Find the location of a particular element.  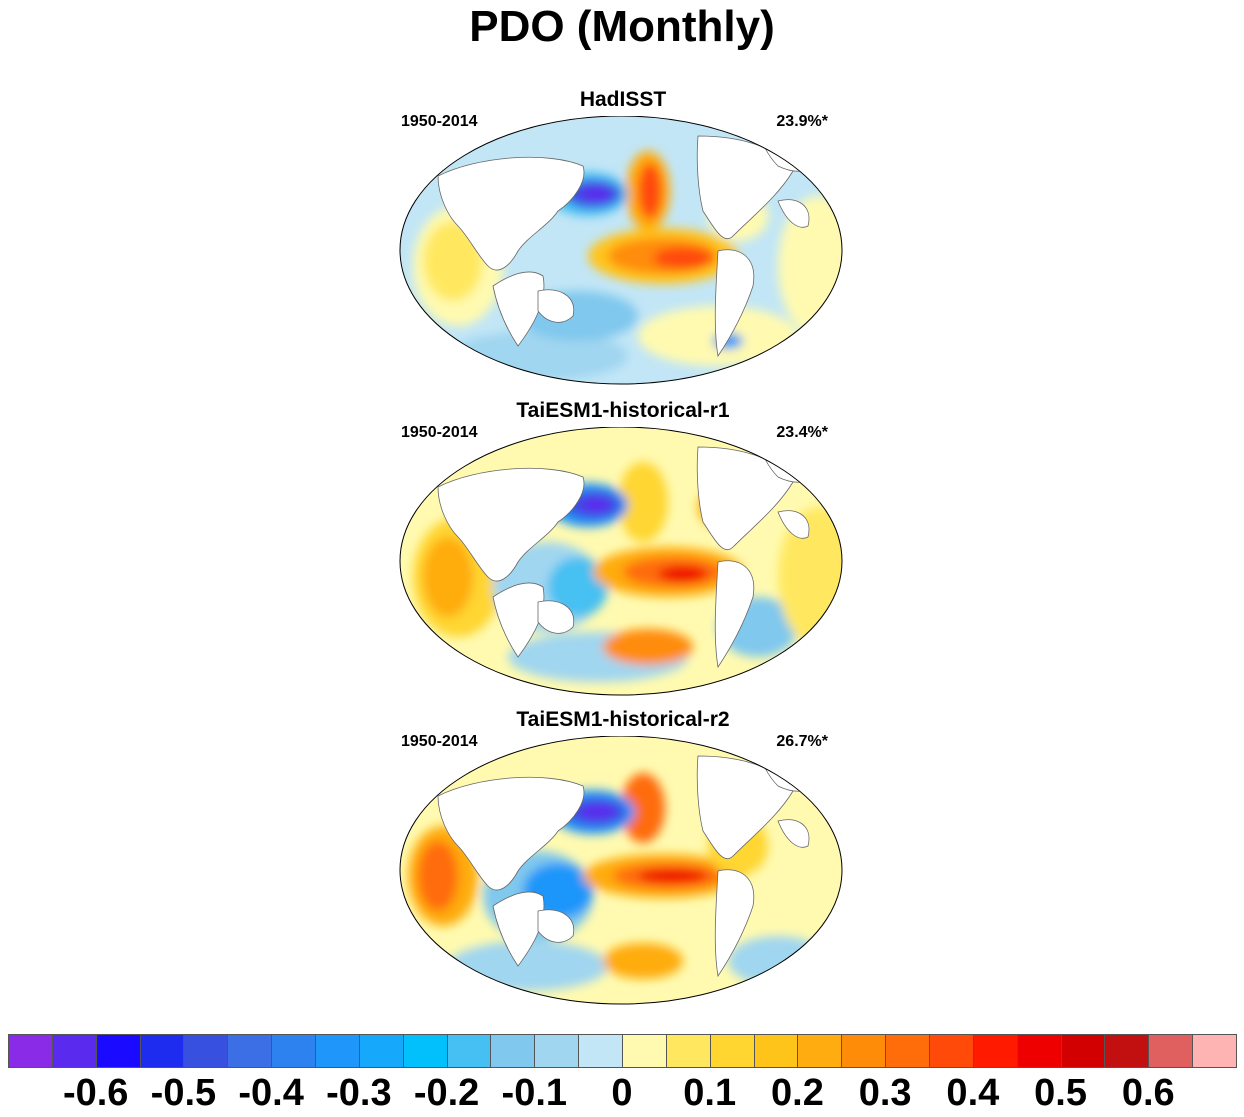

colorbar-tick-label: 0.6 is located at coordinates (1148, 1093).